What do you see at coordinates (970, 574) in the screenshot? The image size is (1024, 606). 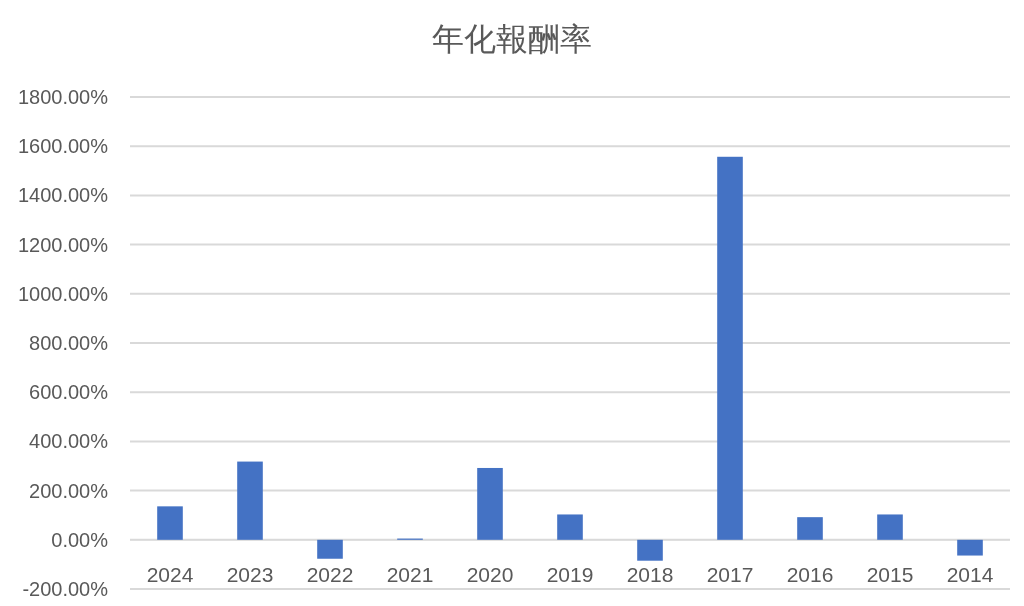 I see `x-tick-label: 2014` at bounding box center [970, 574].